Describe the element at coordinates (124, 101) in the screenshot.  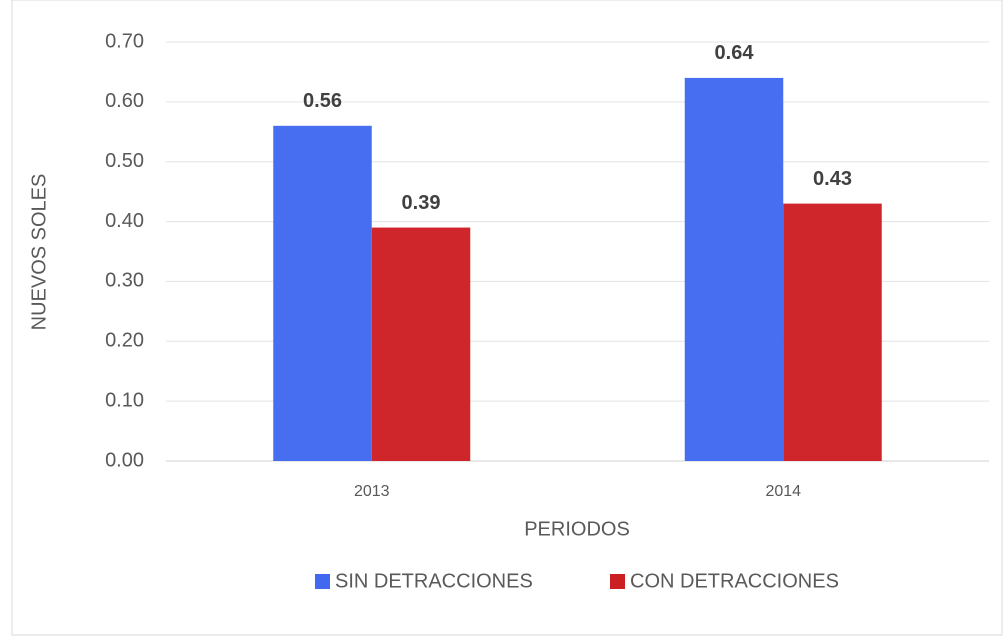
I see `y-tick-label: 0.60` at that location.